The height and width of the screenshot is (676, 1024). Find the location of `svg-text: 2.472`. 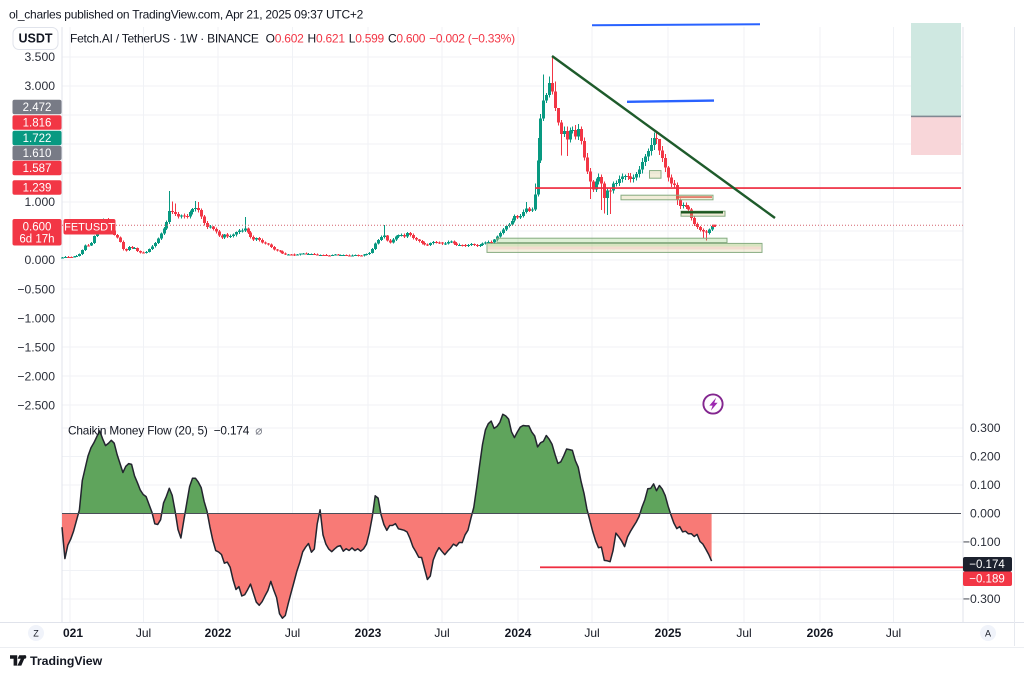

svg-text: 2.472 is located at coordinates (37, 108).